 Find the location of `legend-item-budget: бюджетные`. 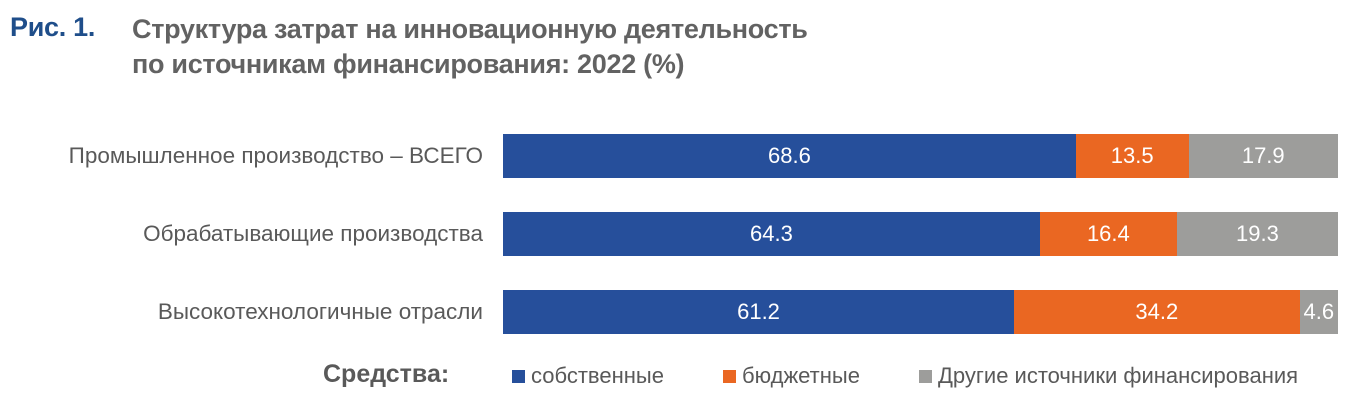

legend-item-budget: бюджетные is located at coordinates (791, 376).